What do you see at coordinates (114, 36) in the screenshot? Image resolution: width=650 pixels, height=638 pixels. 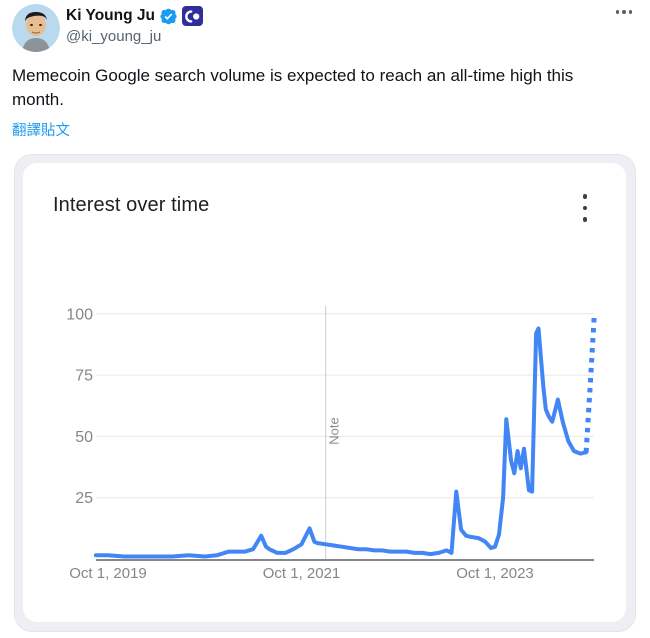 I see `handle: @ki_young_ju` at bounding box center [114, 36].